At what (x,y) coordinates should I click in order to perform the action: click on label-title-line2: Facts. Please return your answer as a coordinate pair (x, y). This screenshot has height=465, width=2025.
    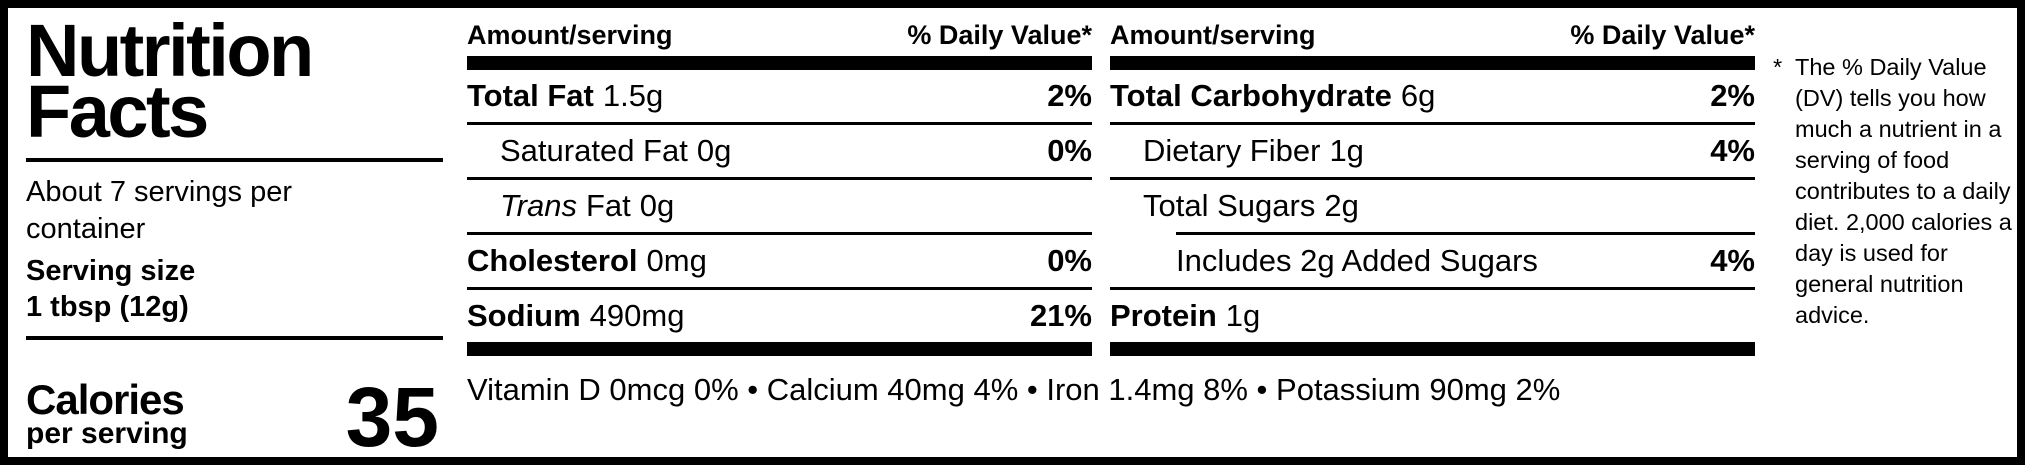
    Looking at the image, I should click on (117, 111).